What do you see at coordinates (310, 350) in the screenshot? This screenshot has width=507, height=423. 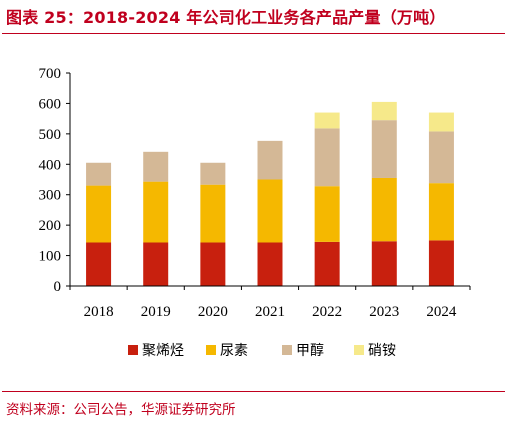 I see `legend-label-2: 甲醇` at bounding box center [310, 350].